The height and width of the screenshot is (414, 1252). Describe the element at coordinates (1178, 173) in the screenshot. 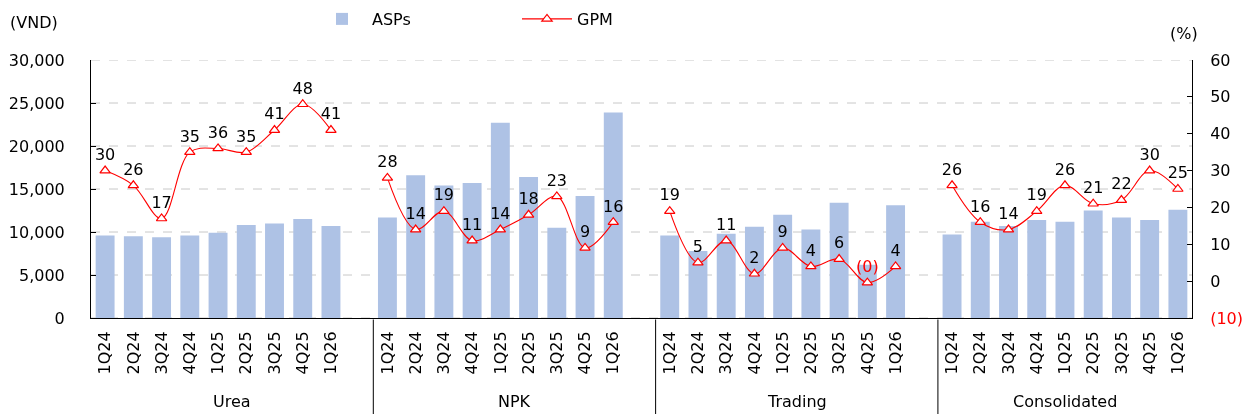

I see `data-label: 25` at that location.